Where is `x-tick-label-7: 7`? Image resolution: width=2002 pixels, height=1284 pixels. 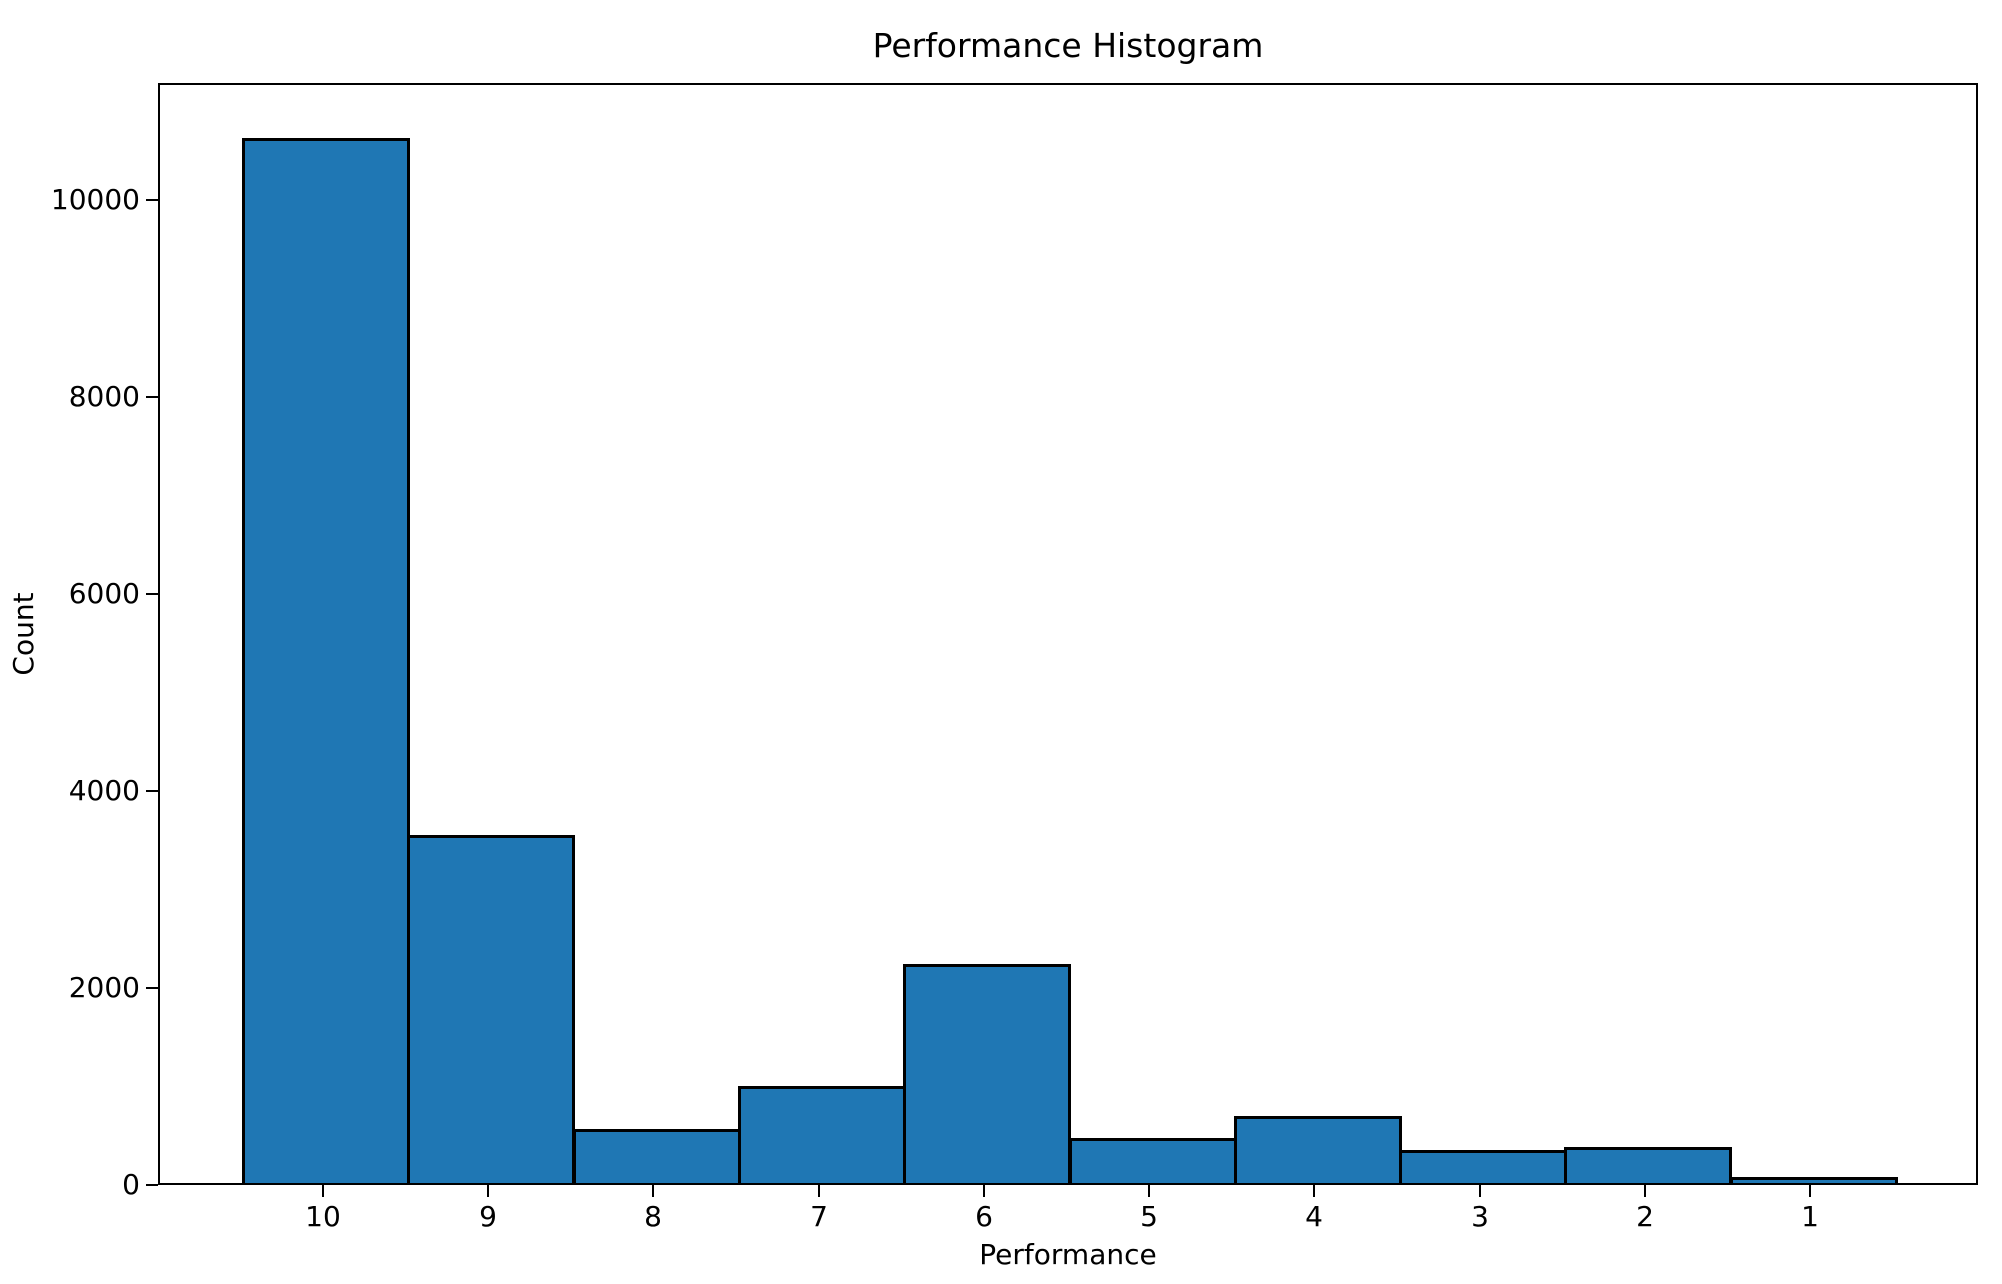 x-tick-label-7: 7 is located at coordinates (819, 1216).